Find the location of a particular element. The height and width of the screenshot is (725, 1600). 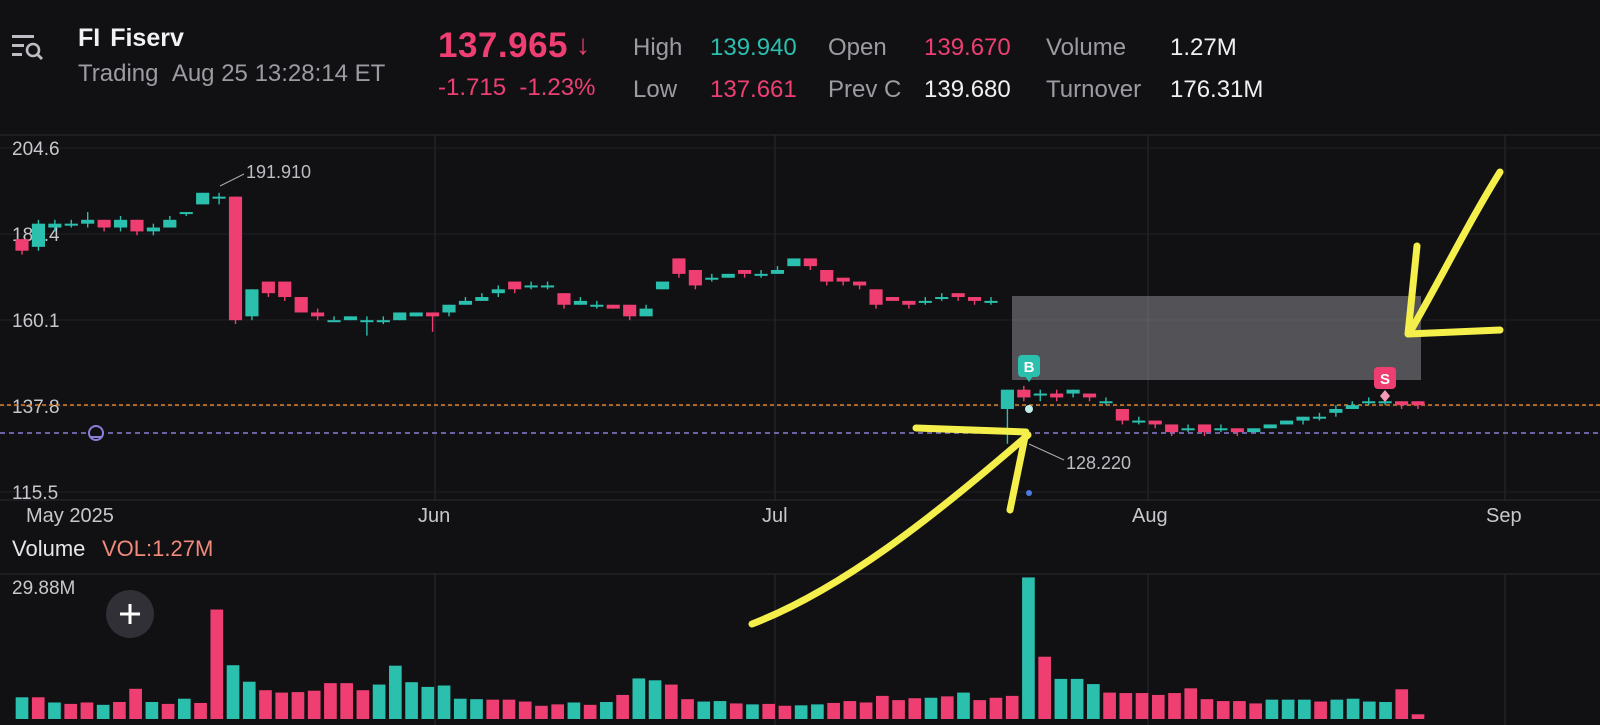

ticker-title: FI Fiserv is located at coordinates (131, 38).